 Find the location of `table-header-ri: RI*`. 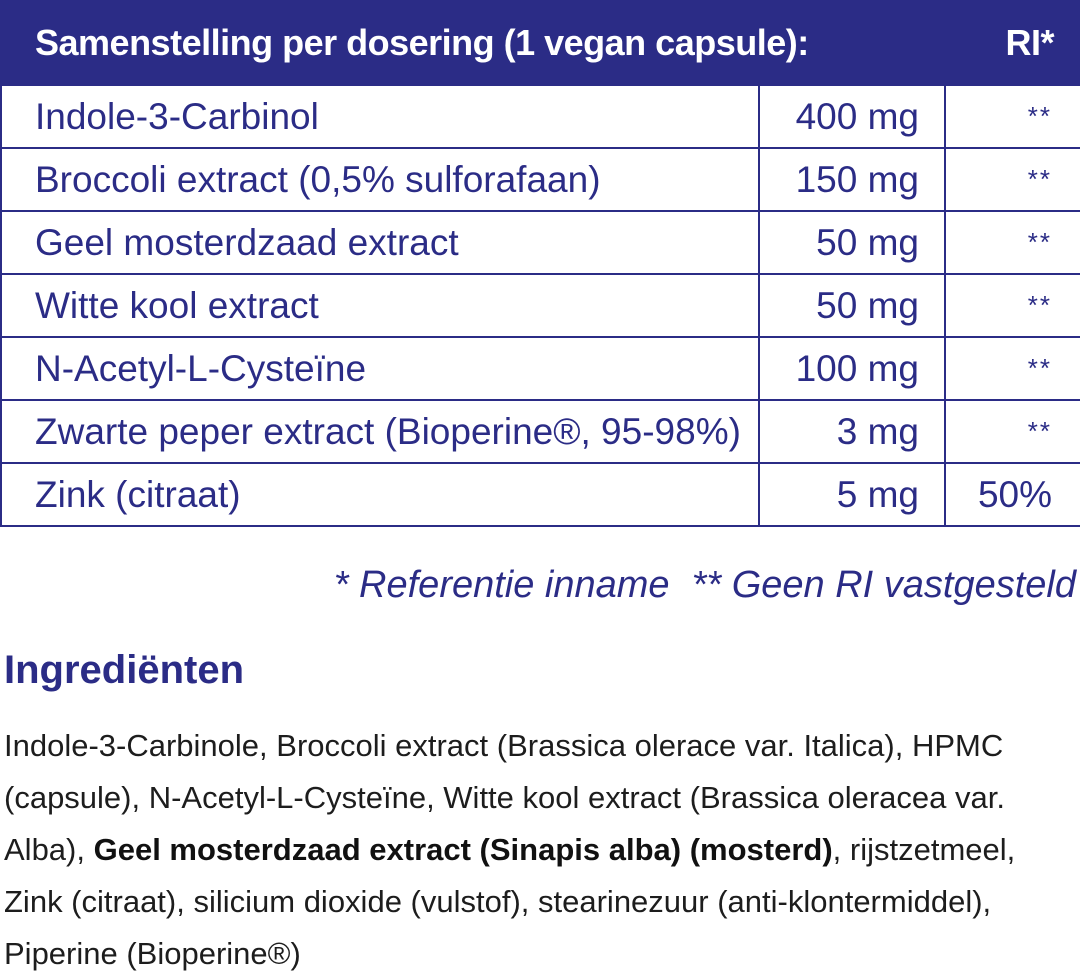

table-header-ri: RI* is located at coordinates (1012, 43).